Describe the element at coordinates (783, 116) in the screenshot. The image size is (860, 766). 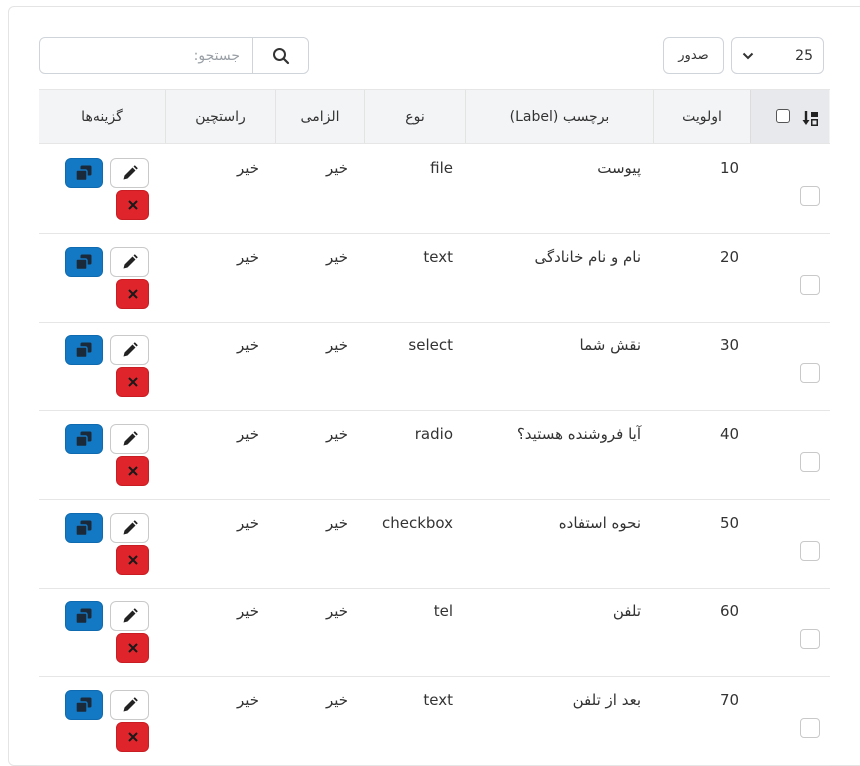
I see `select-all-checkbox` at that location.